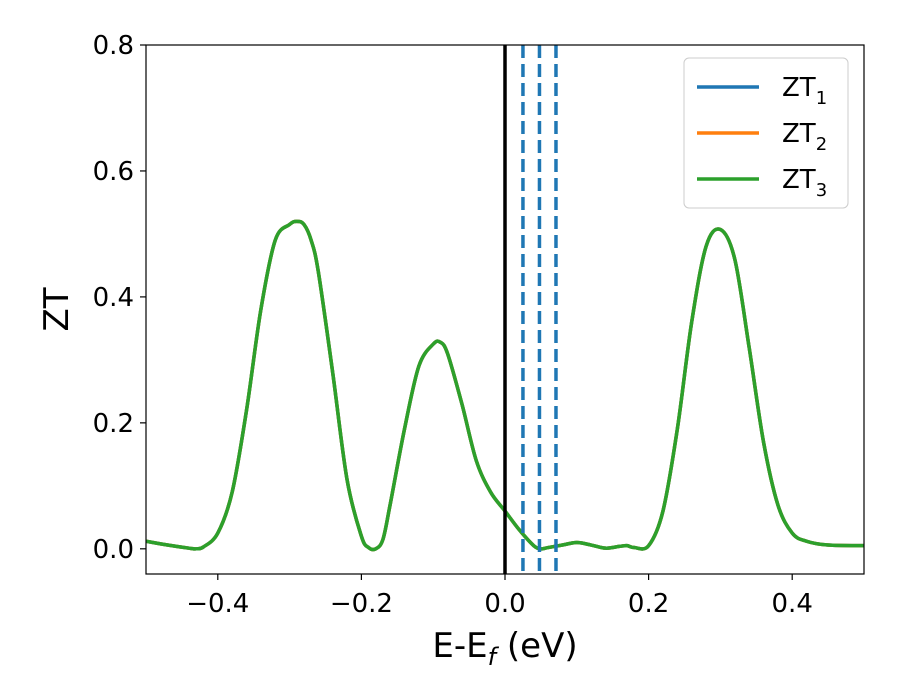  Describe the element at coordinates (113, 298) in the screenshot. I see `y-tick-label: 0.4` at that location.